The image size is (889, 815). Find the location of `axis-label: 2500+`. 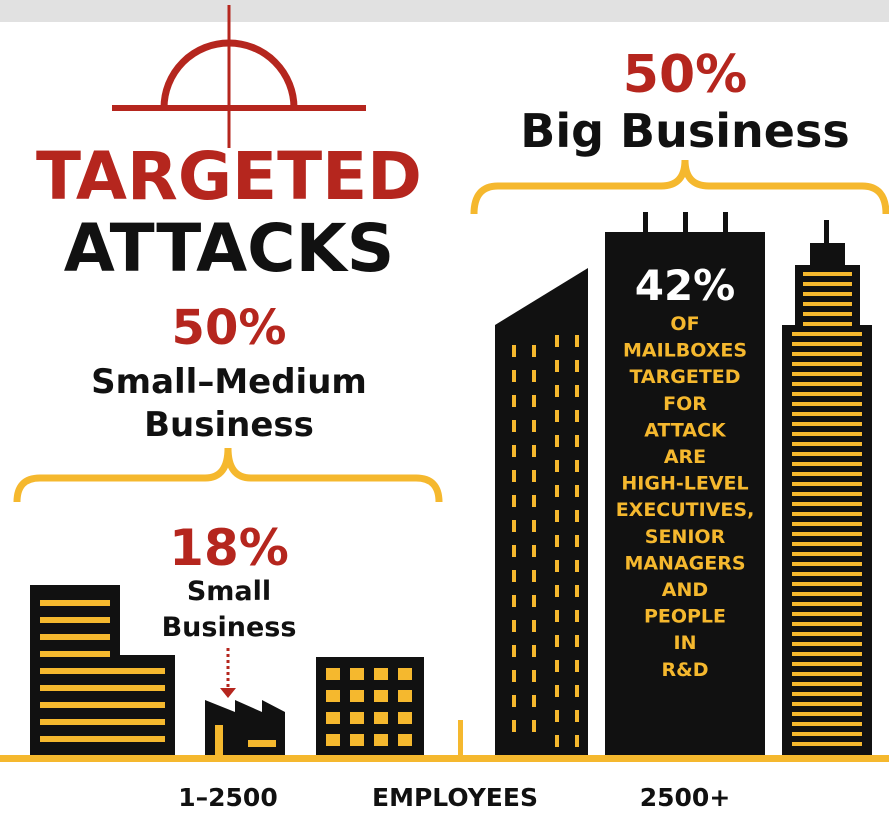

axis-label: 2500+ is located at coordinates (685, 797).